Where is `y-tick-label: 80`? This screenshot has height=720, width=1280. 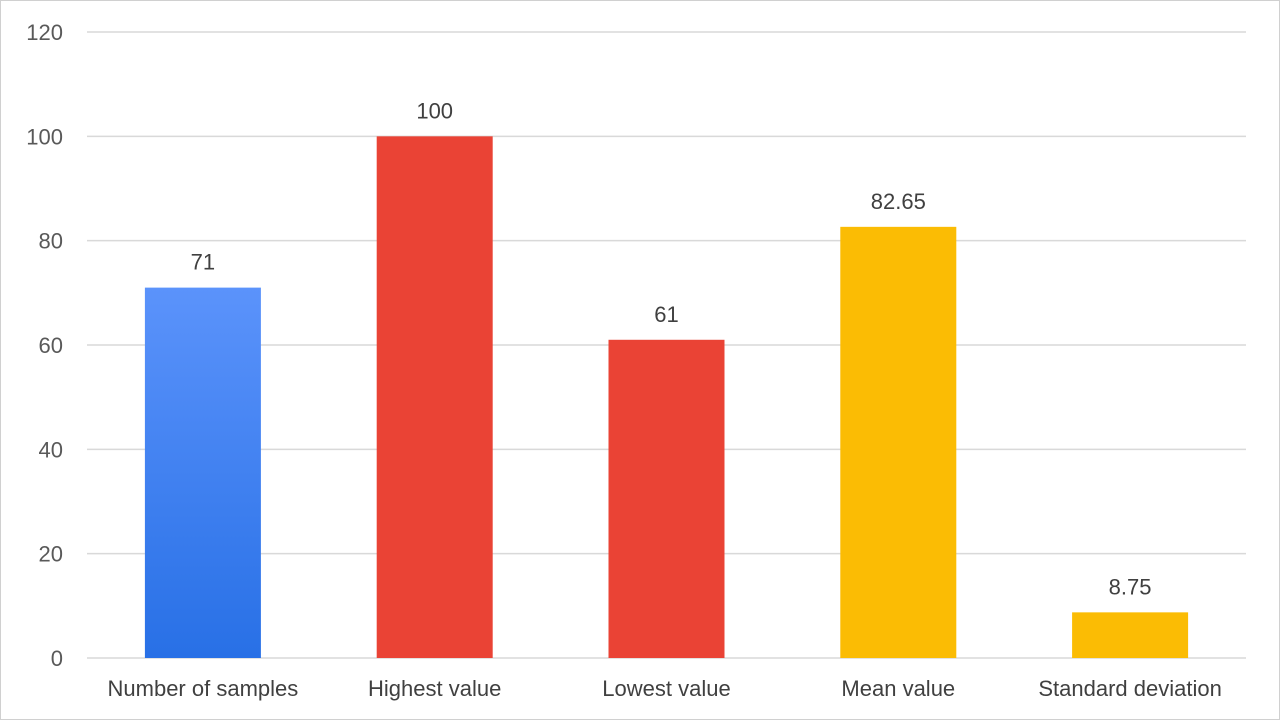 y-tick-label: 80 is located at coordinates (51, 241).